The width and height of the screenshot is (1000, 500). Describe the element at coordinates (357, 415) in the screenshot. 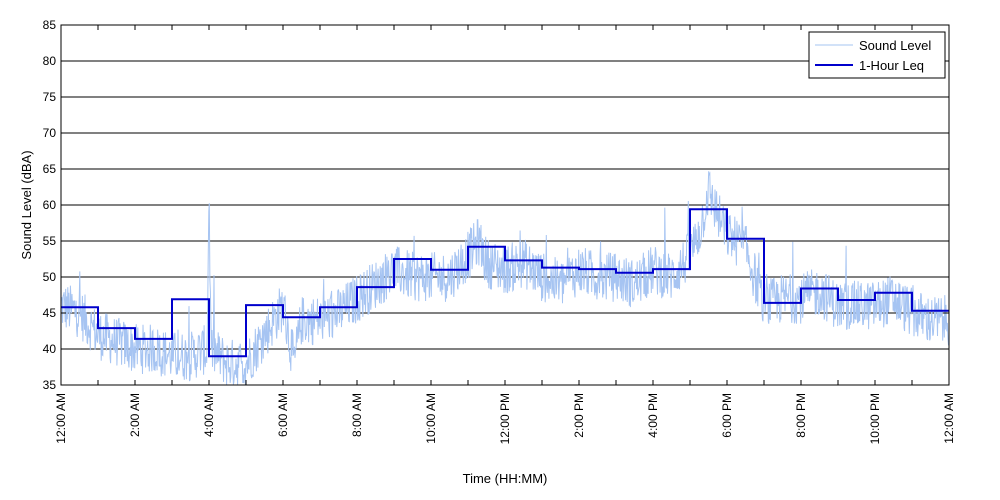

I see `x-tick-label: 8:00 AM` at that location.